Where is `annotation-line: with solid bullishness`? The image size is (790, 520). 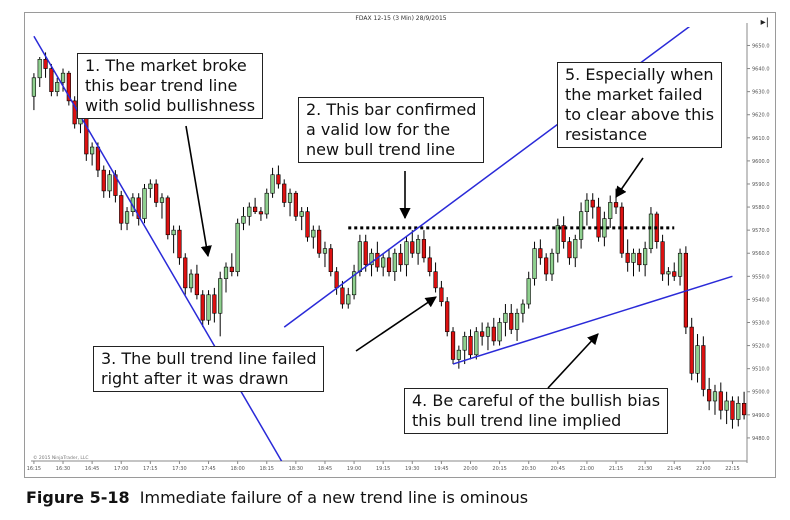 annotation-line: with solid bullishness is located at coordinates (170, 105).